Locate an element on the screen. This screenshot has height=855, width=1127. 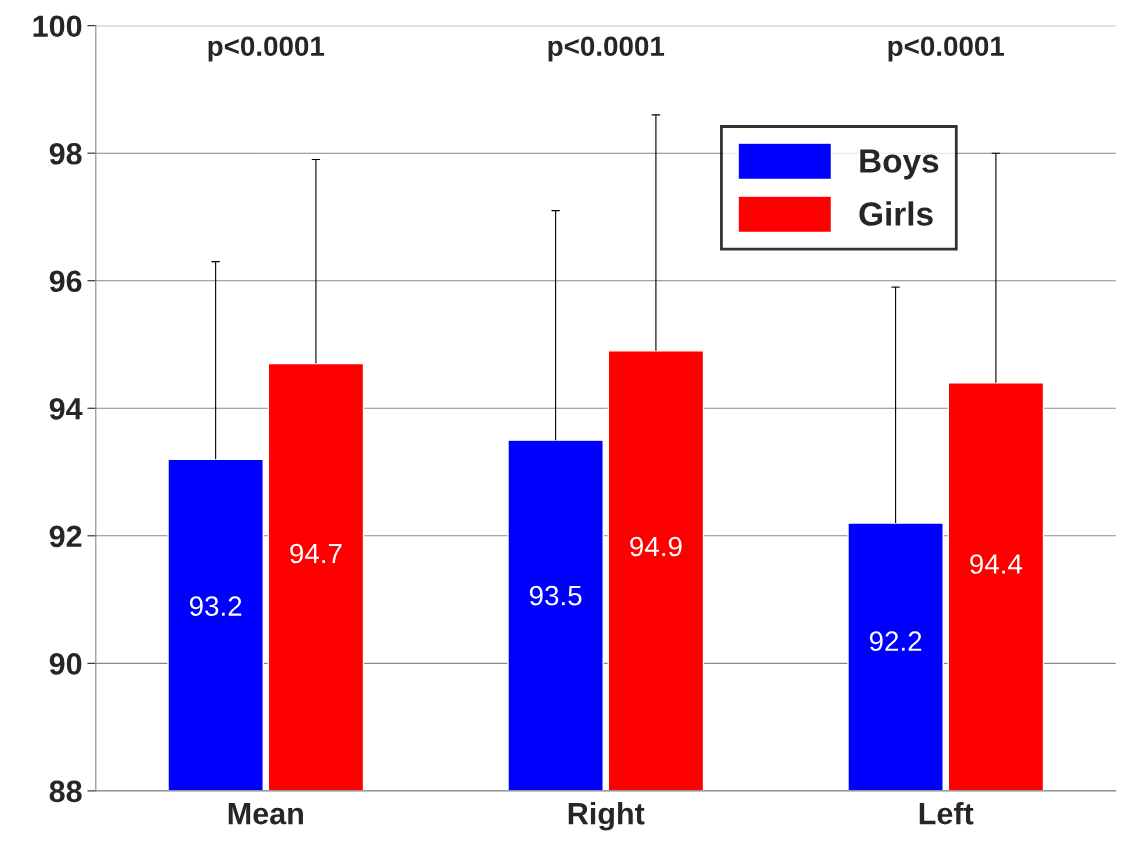
x-tick-label: Right is located at coordinates (606, 816).